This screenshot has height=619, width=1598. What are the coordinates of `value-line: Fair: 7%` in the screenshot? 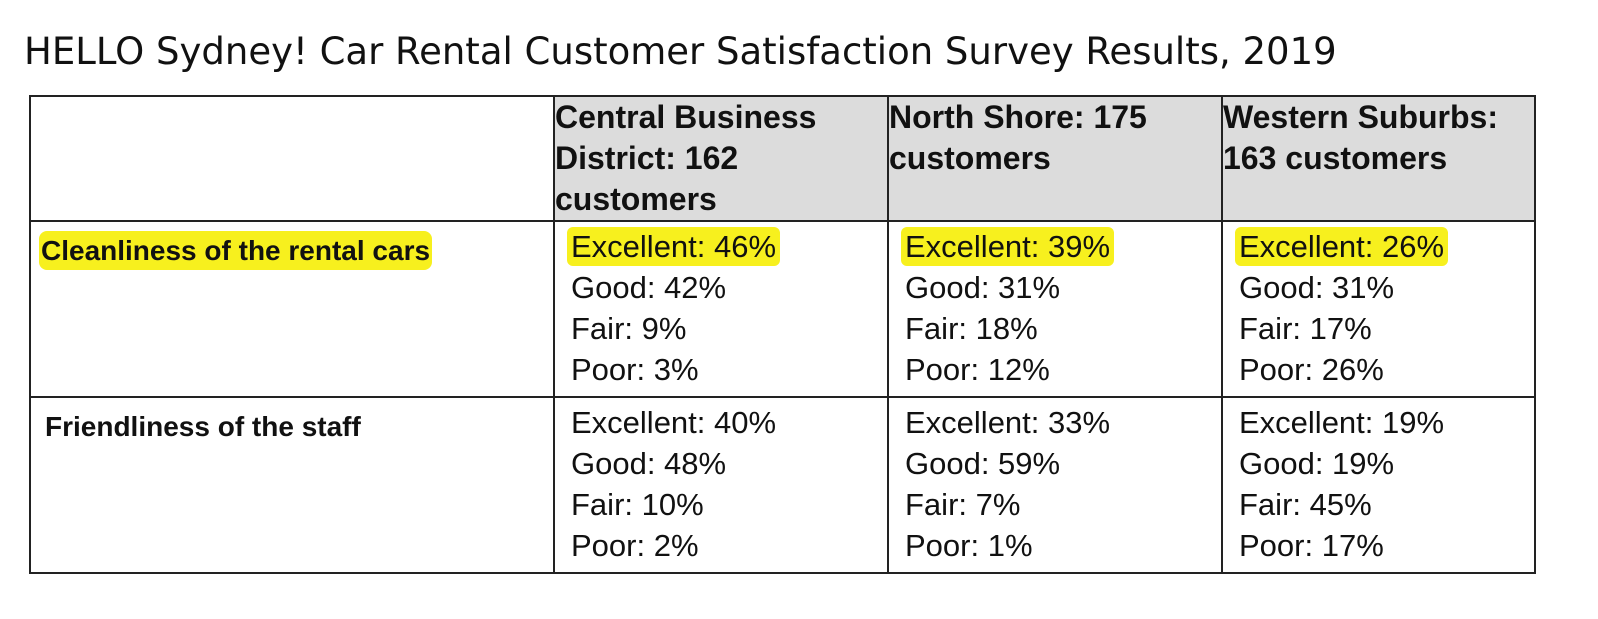 It's located at (963, 504).